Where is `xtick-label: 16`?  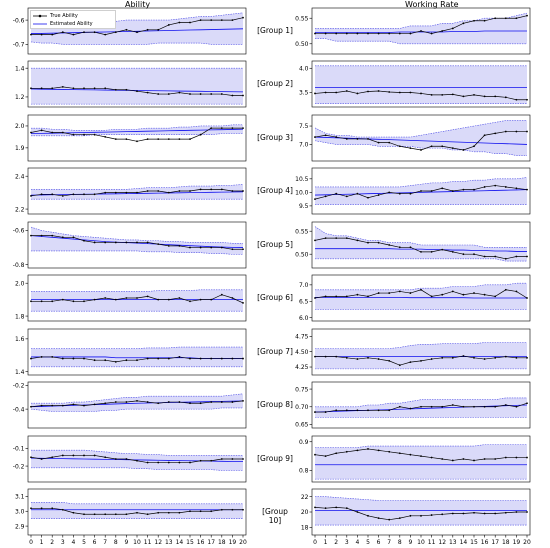 xtick-label: 16 is located at coordinates (485, 542).